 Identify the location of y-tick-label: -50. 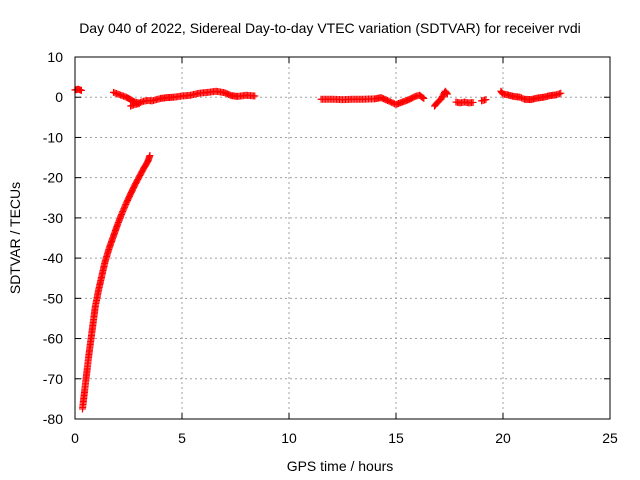
(53, 298).